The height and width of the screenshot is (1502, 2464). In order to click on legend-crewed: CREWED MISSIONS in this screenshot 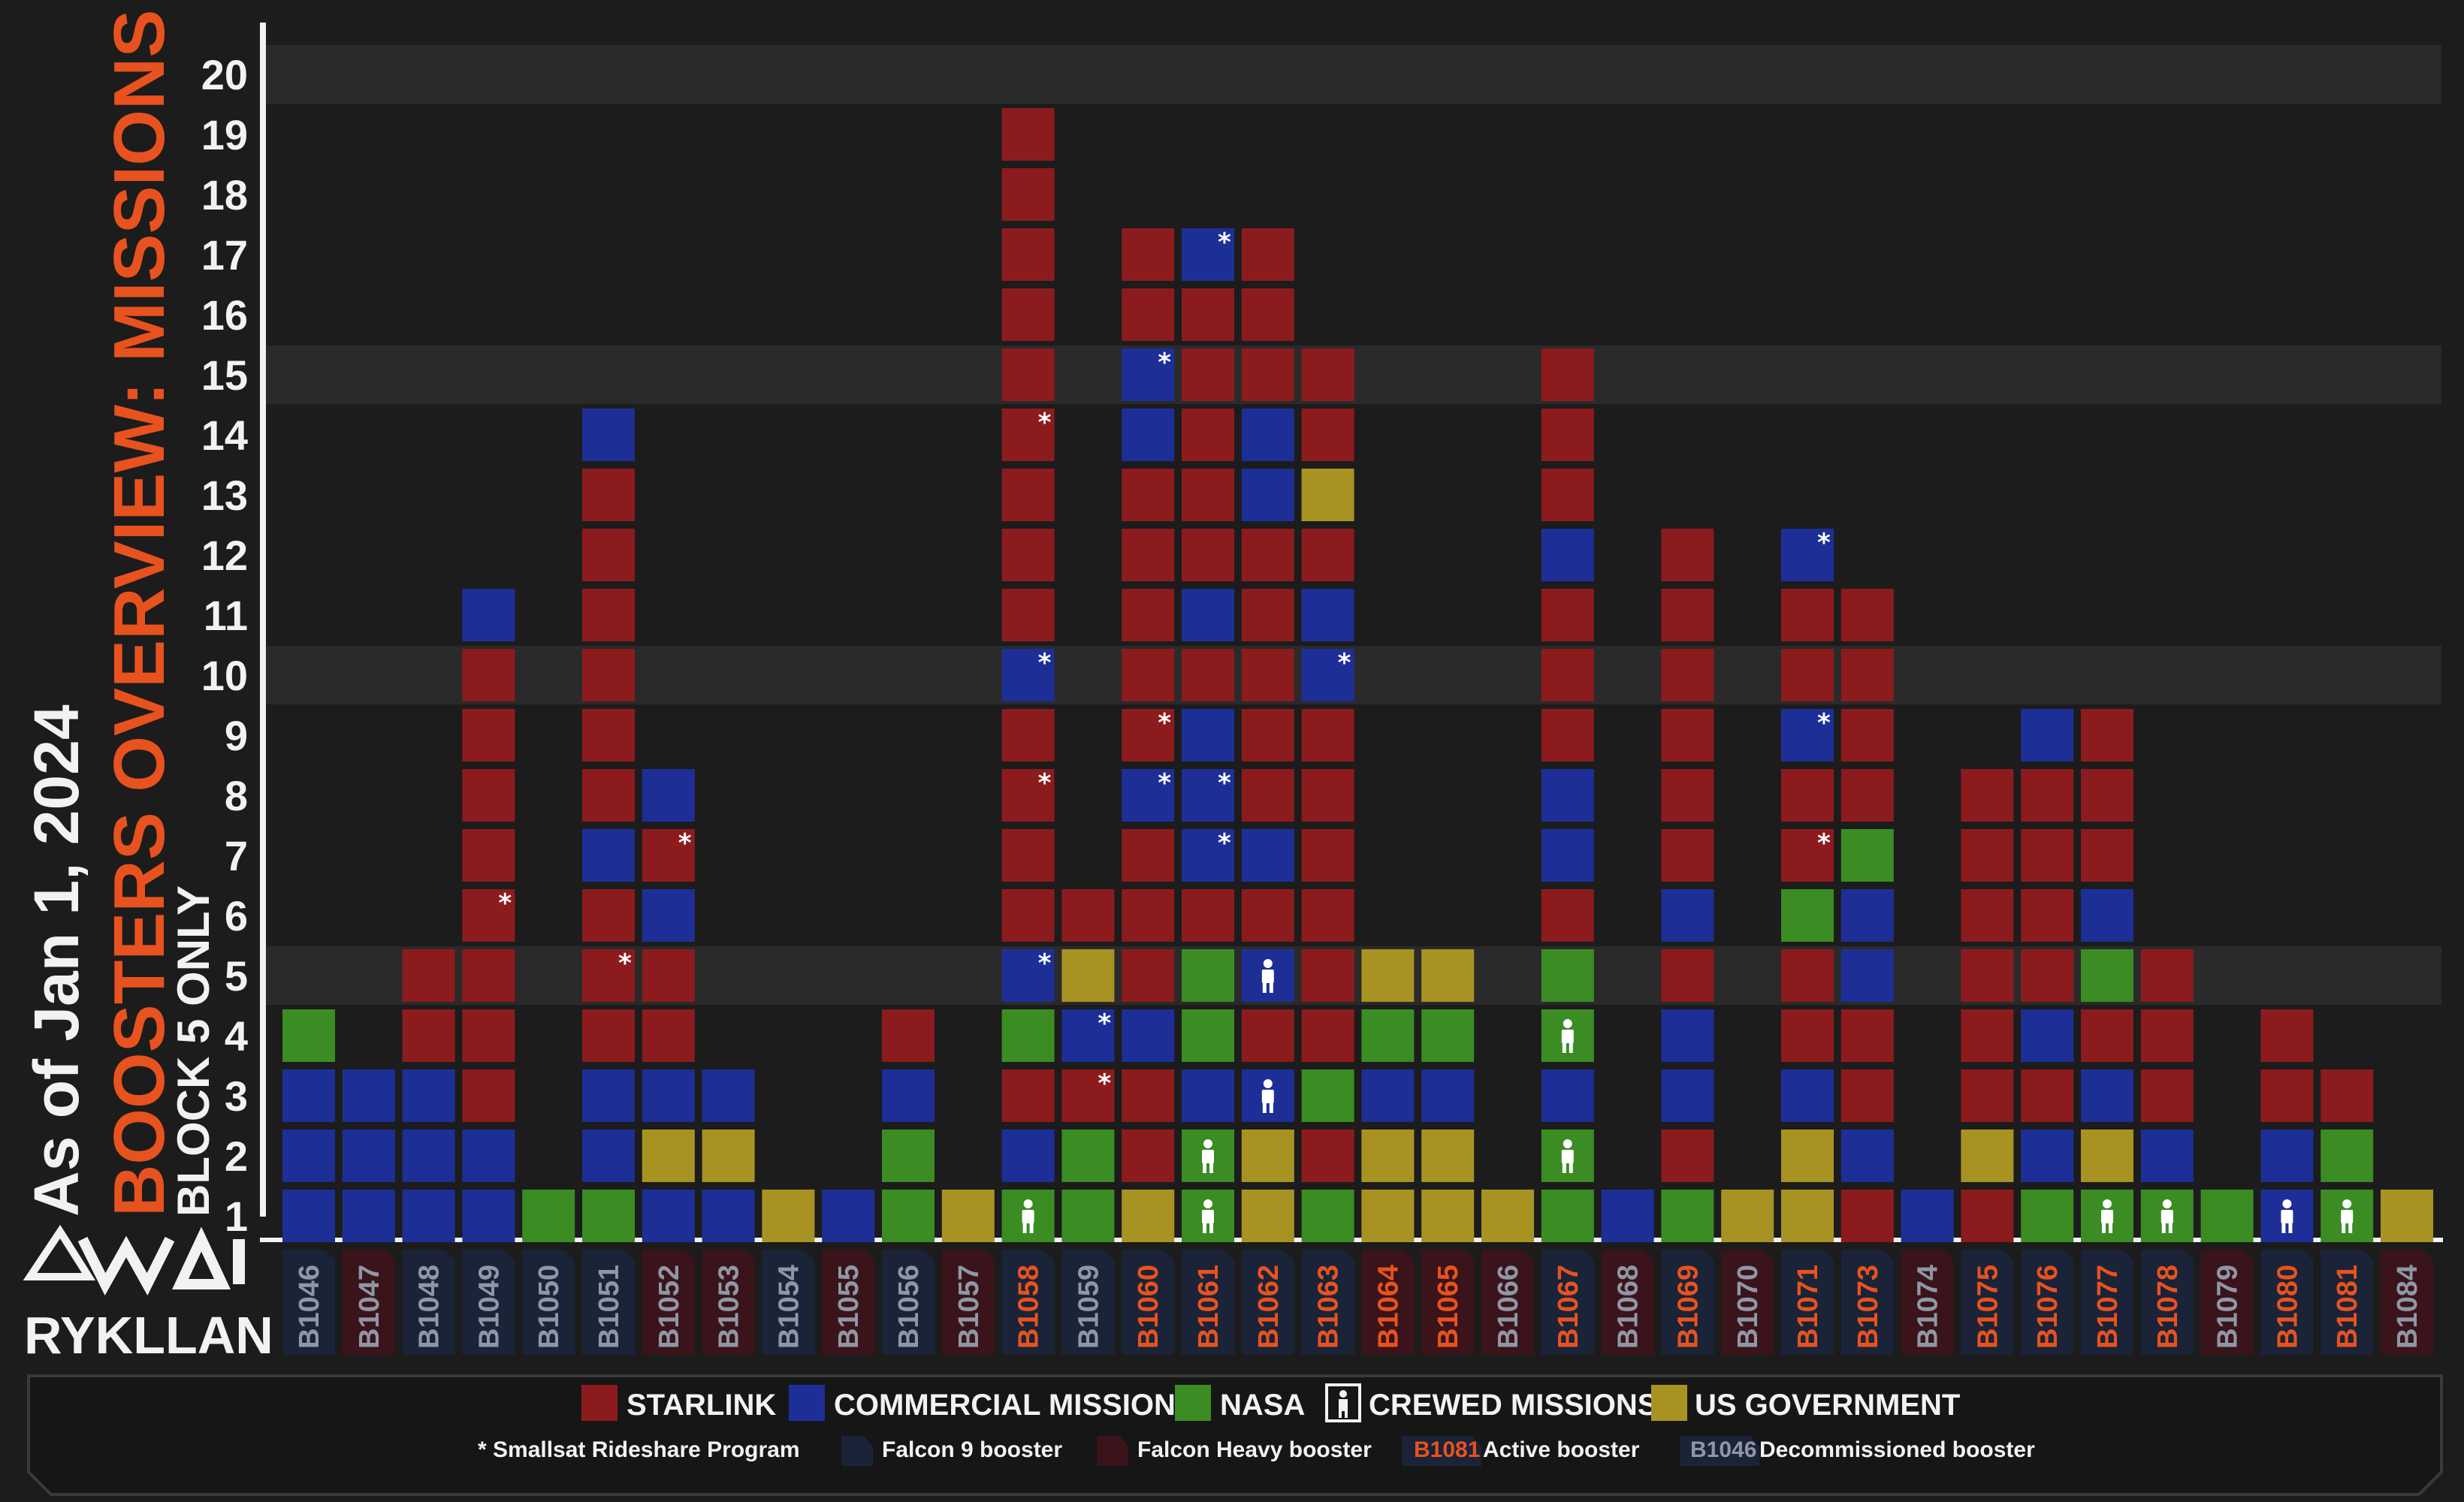, I will do `click(1513, 1406)`.